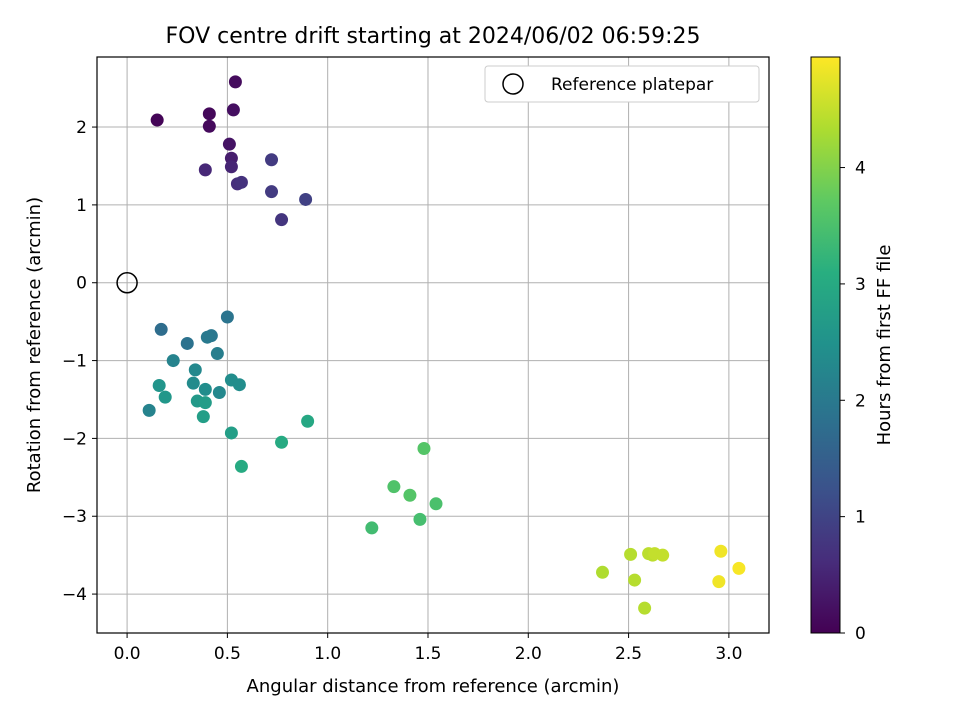  Describe the element at coordinates (327, 654) in the screenshot. I see `x-tick-label: 1.0` at that location.